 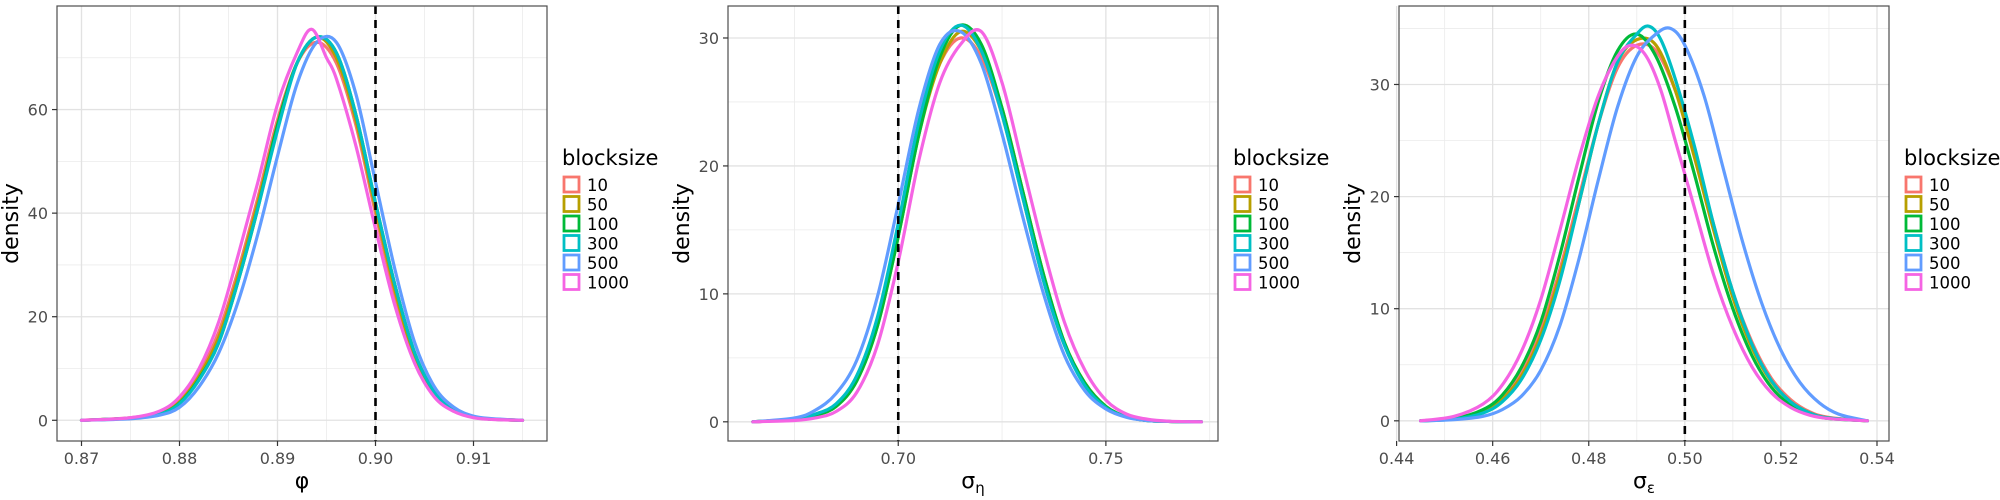 I want to click on x-axis-title-main: φ, so click(x=302, y=481).